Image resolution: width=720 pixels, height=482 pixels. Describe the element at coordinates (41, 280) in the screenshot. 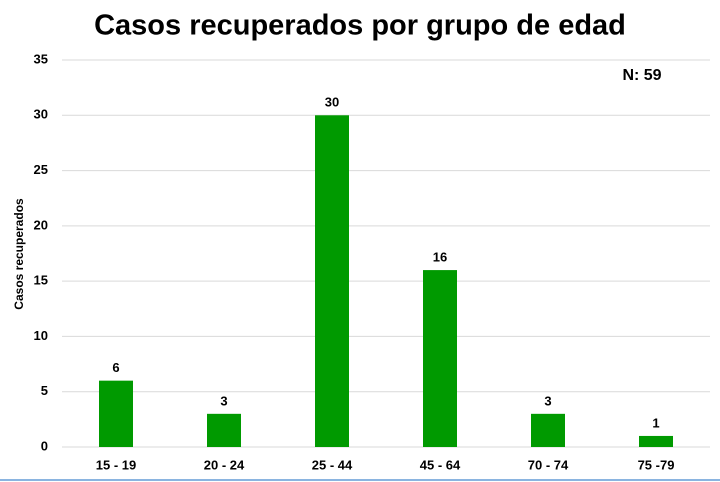

I see `y-tick-label: 15` at that location.